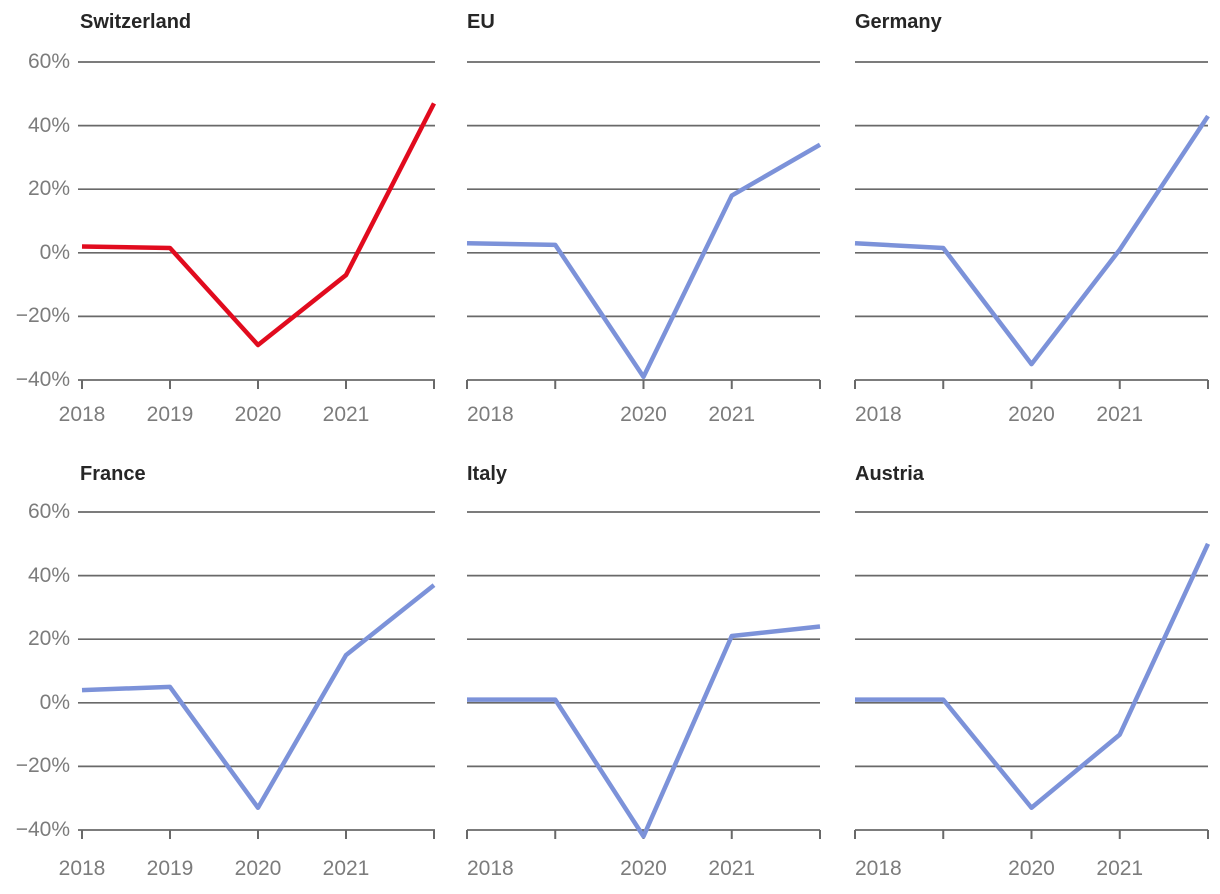  What do you see at coordinates (898, 22) in the screenshot?
I see `panel-title: Germany` at bounding box center [898, 22].